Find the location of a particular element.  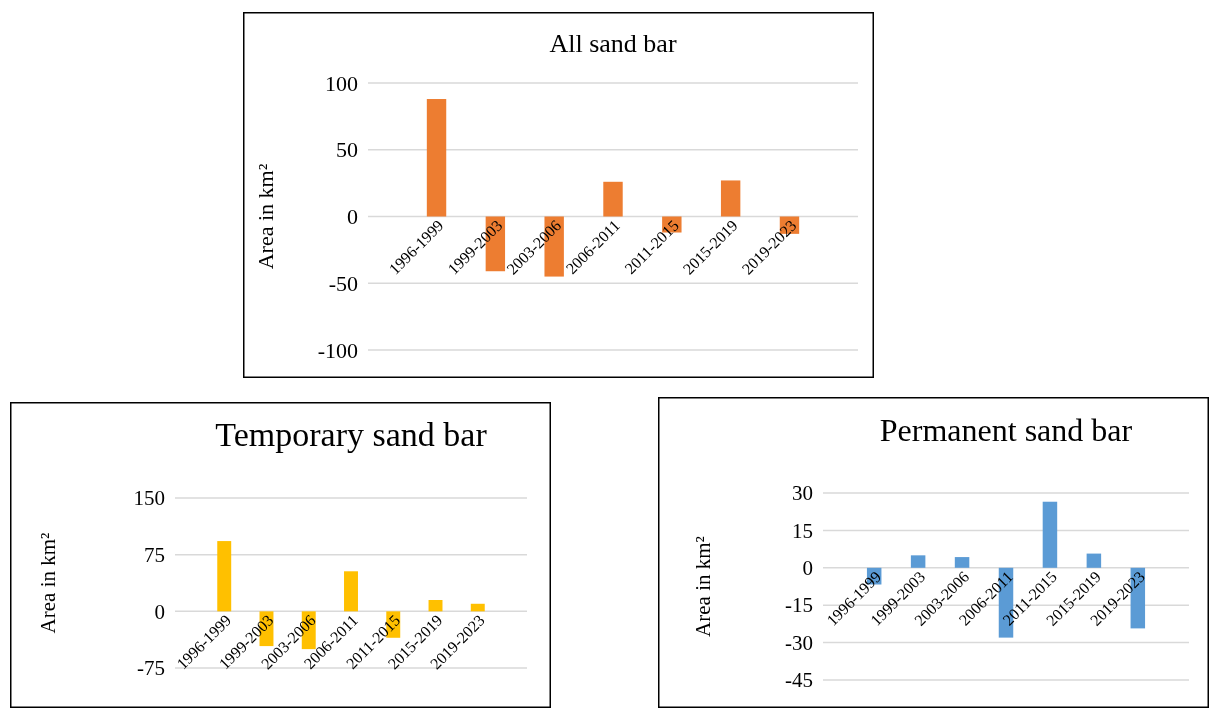

chart-title: Temporary sand bar is located at coordinates (351, 434).